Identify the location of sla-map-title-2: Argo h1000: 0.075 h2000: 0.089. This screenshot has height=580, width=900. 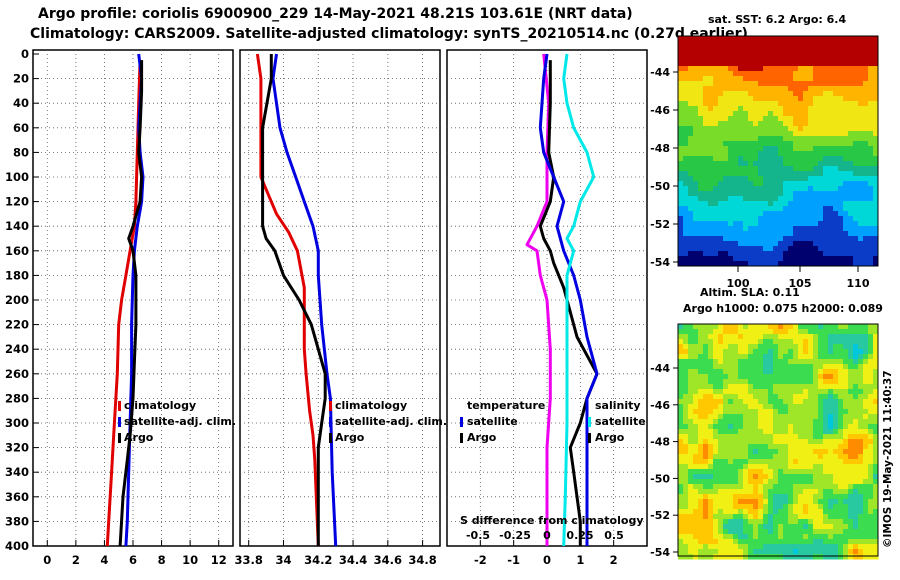
(783, 308).